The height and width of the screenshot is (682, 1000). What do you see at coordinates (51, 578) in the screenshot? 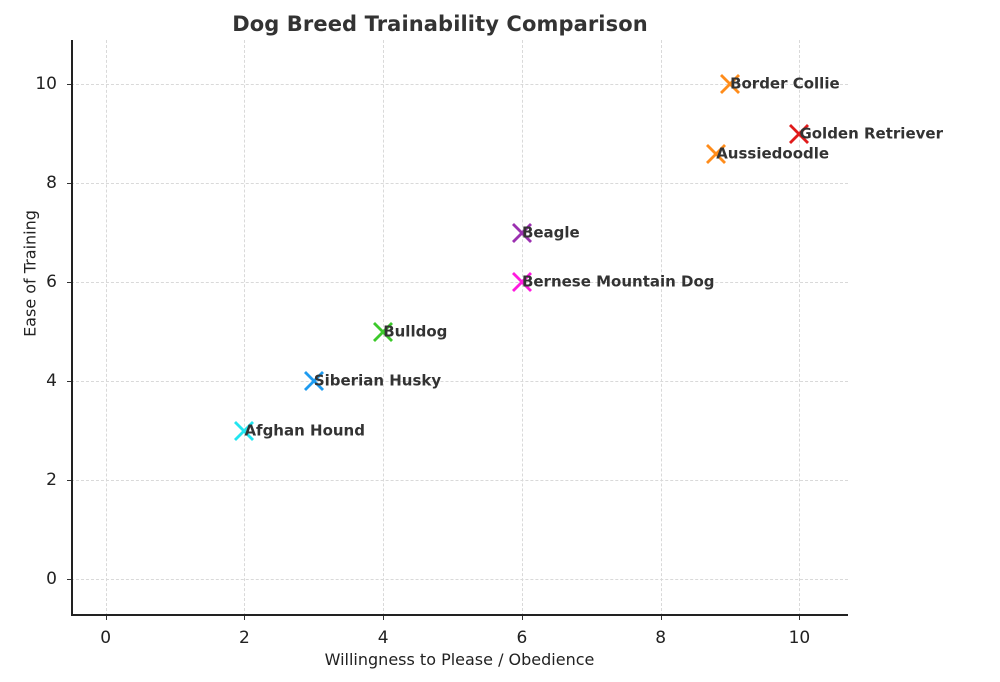
I see `y-tick-label: 0` at bounding box center [51, 578].